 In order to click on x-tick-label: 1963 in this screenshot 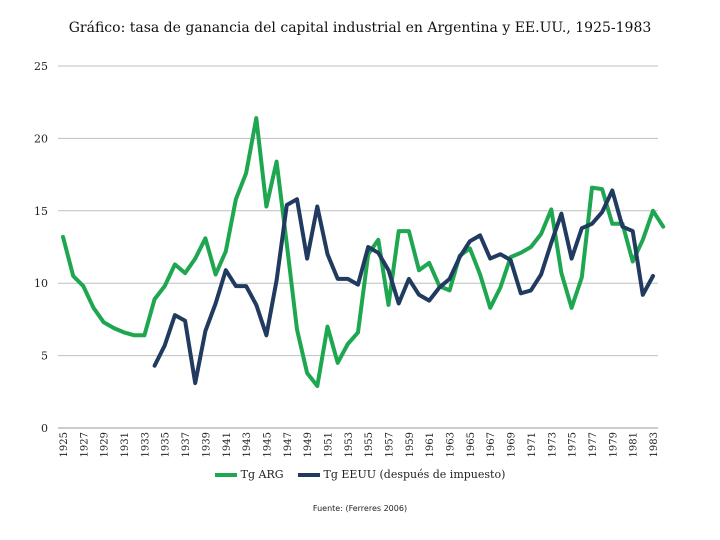, I will do `click(451, 444)`.